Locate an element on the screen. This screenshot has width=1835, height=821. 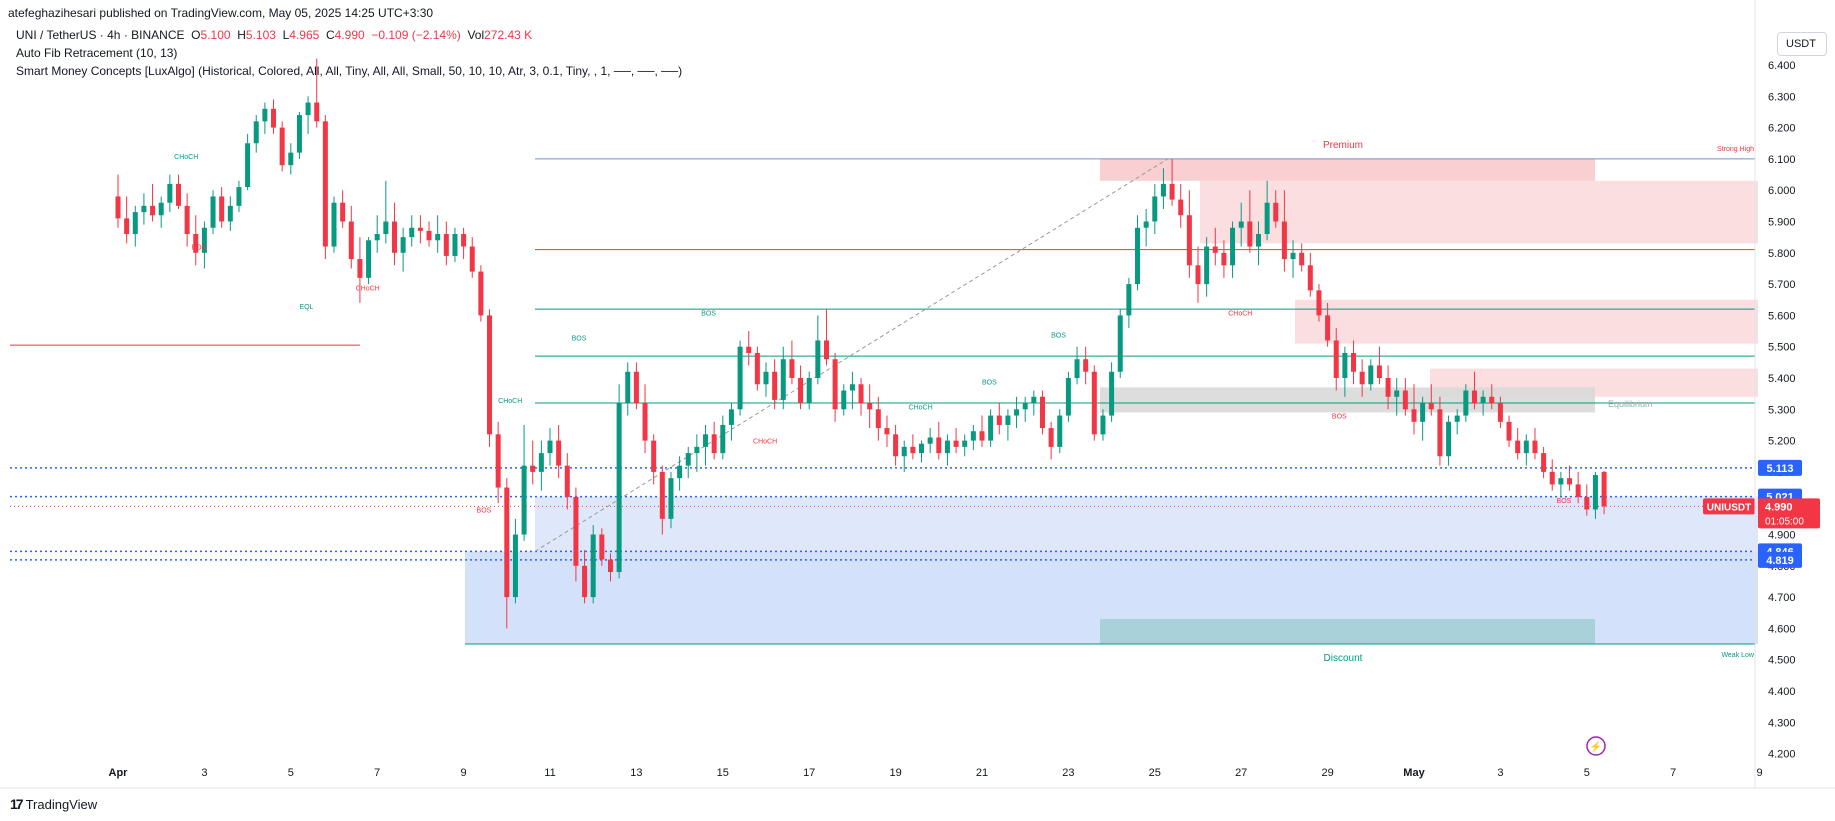
change-value: −0.109 (−2.14%) is located at coordinates (416, 35).